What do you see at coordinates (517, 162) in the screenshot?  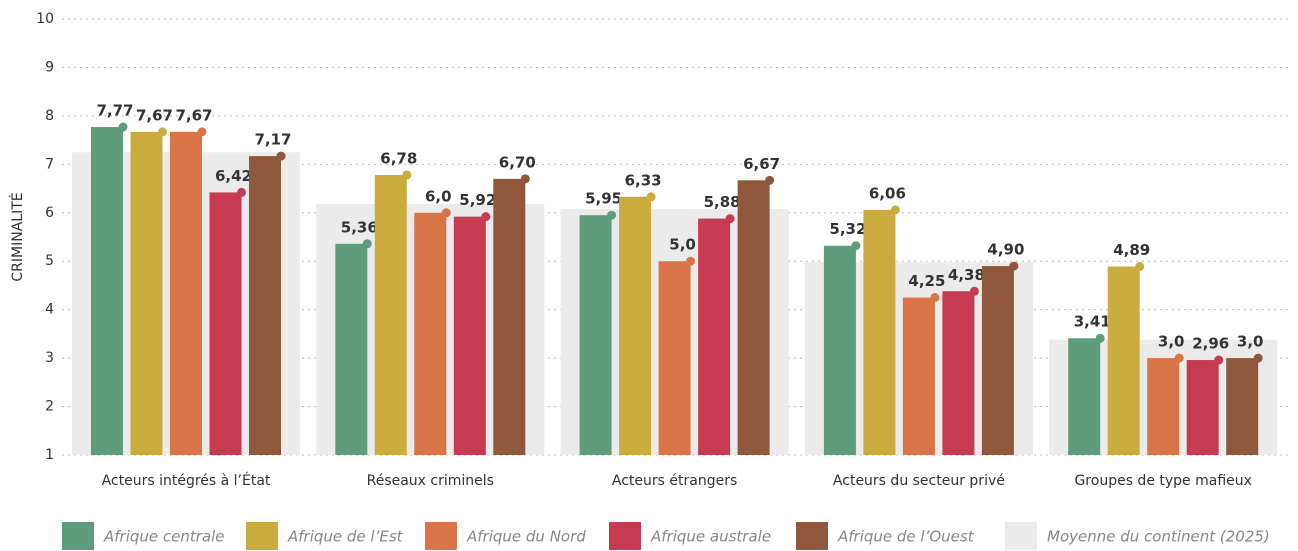 I see `value-label: 6,70` at bounding box center [517, 162].